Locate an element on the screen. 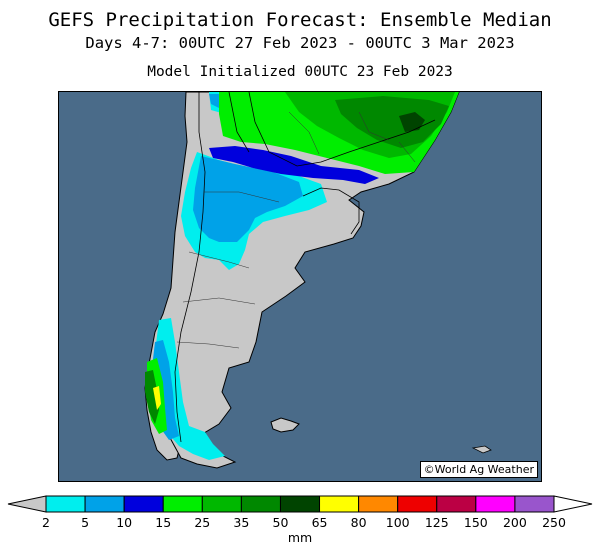 The image size is (600, 548). precip-south-darkgreen is located at coordinates (152, 397).